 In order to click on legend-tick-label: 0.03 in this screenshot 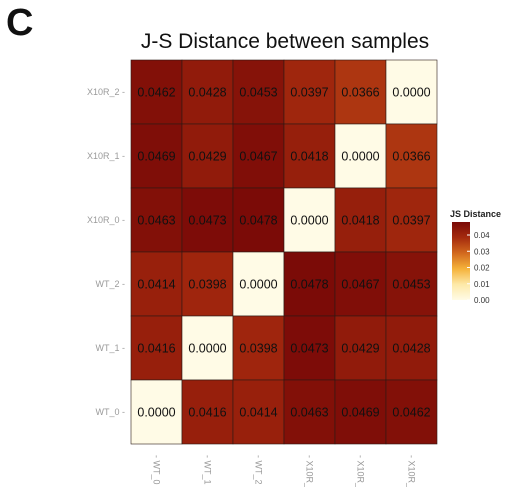, I will do `click(482, 251)`.